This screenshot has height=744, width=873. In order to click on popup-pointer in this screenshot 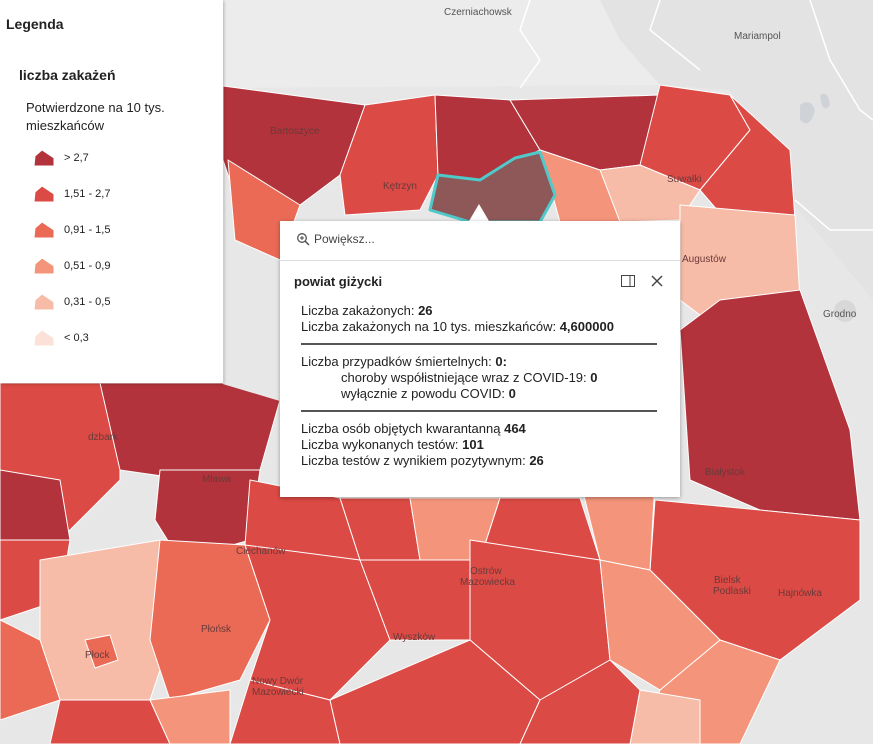, I will do `click(479, 212)`.